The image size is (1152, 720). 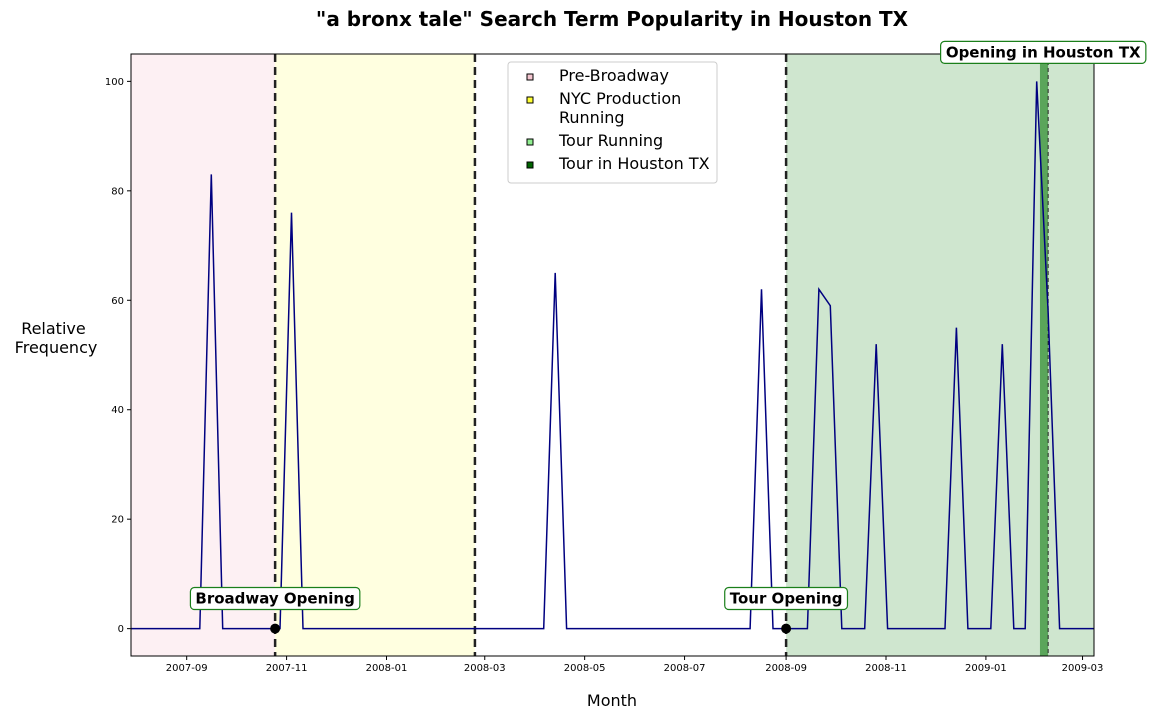 I want to click on y-tick-label-1: 20, so click(x=117, y=520).